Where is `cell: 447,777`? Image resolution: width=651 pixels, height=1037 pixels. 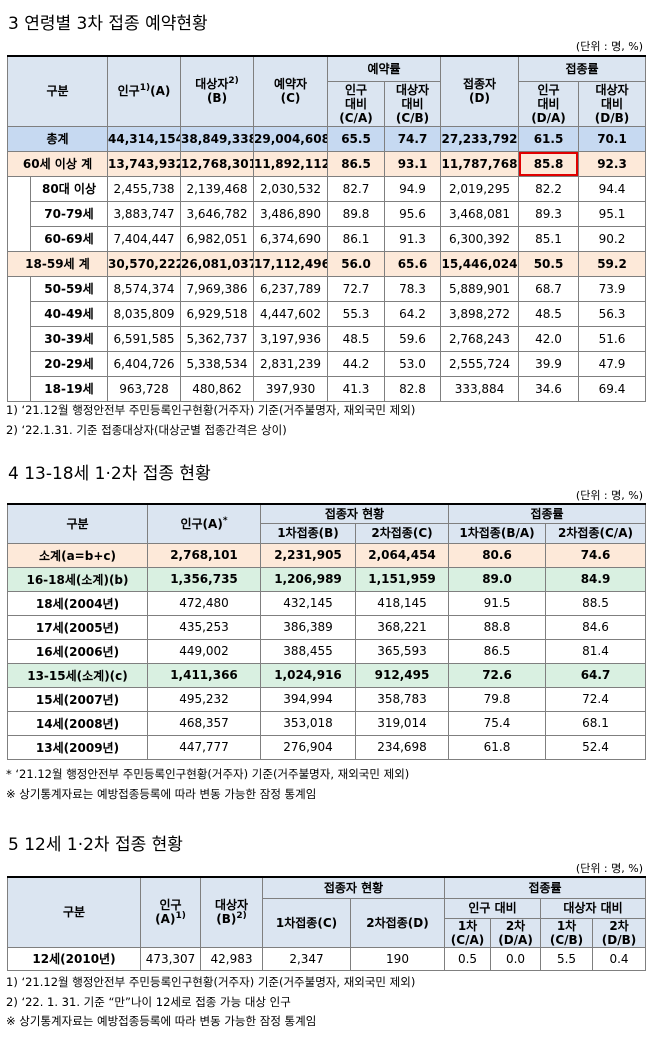
cell: 447,777 is located at coordinates (204, 747).